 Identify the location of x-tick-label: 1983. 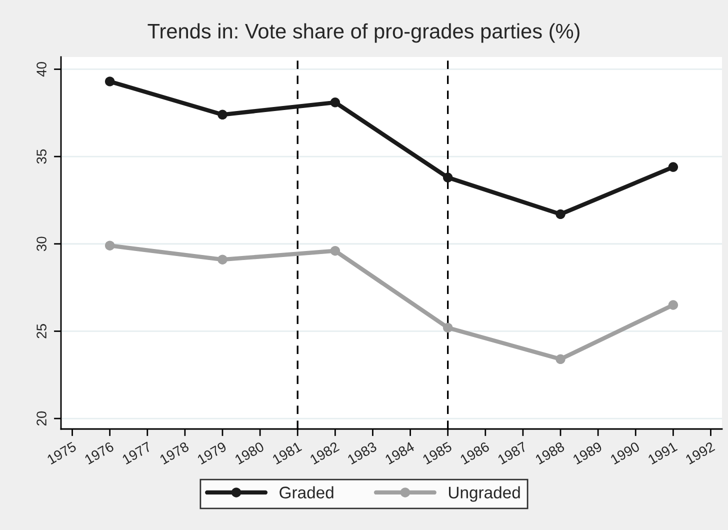
(362, 453).